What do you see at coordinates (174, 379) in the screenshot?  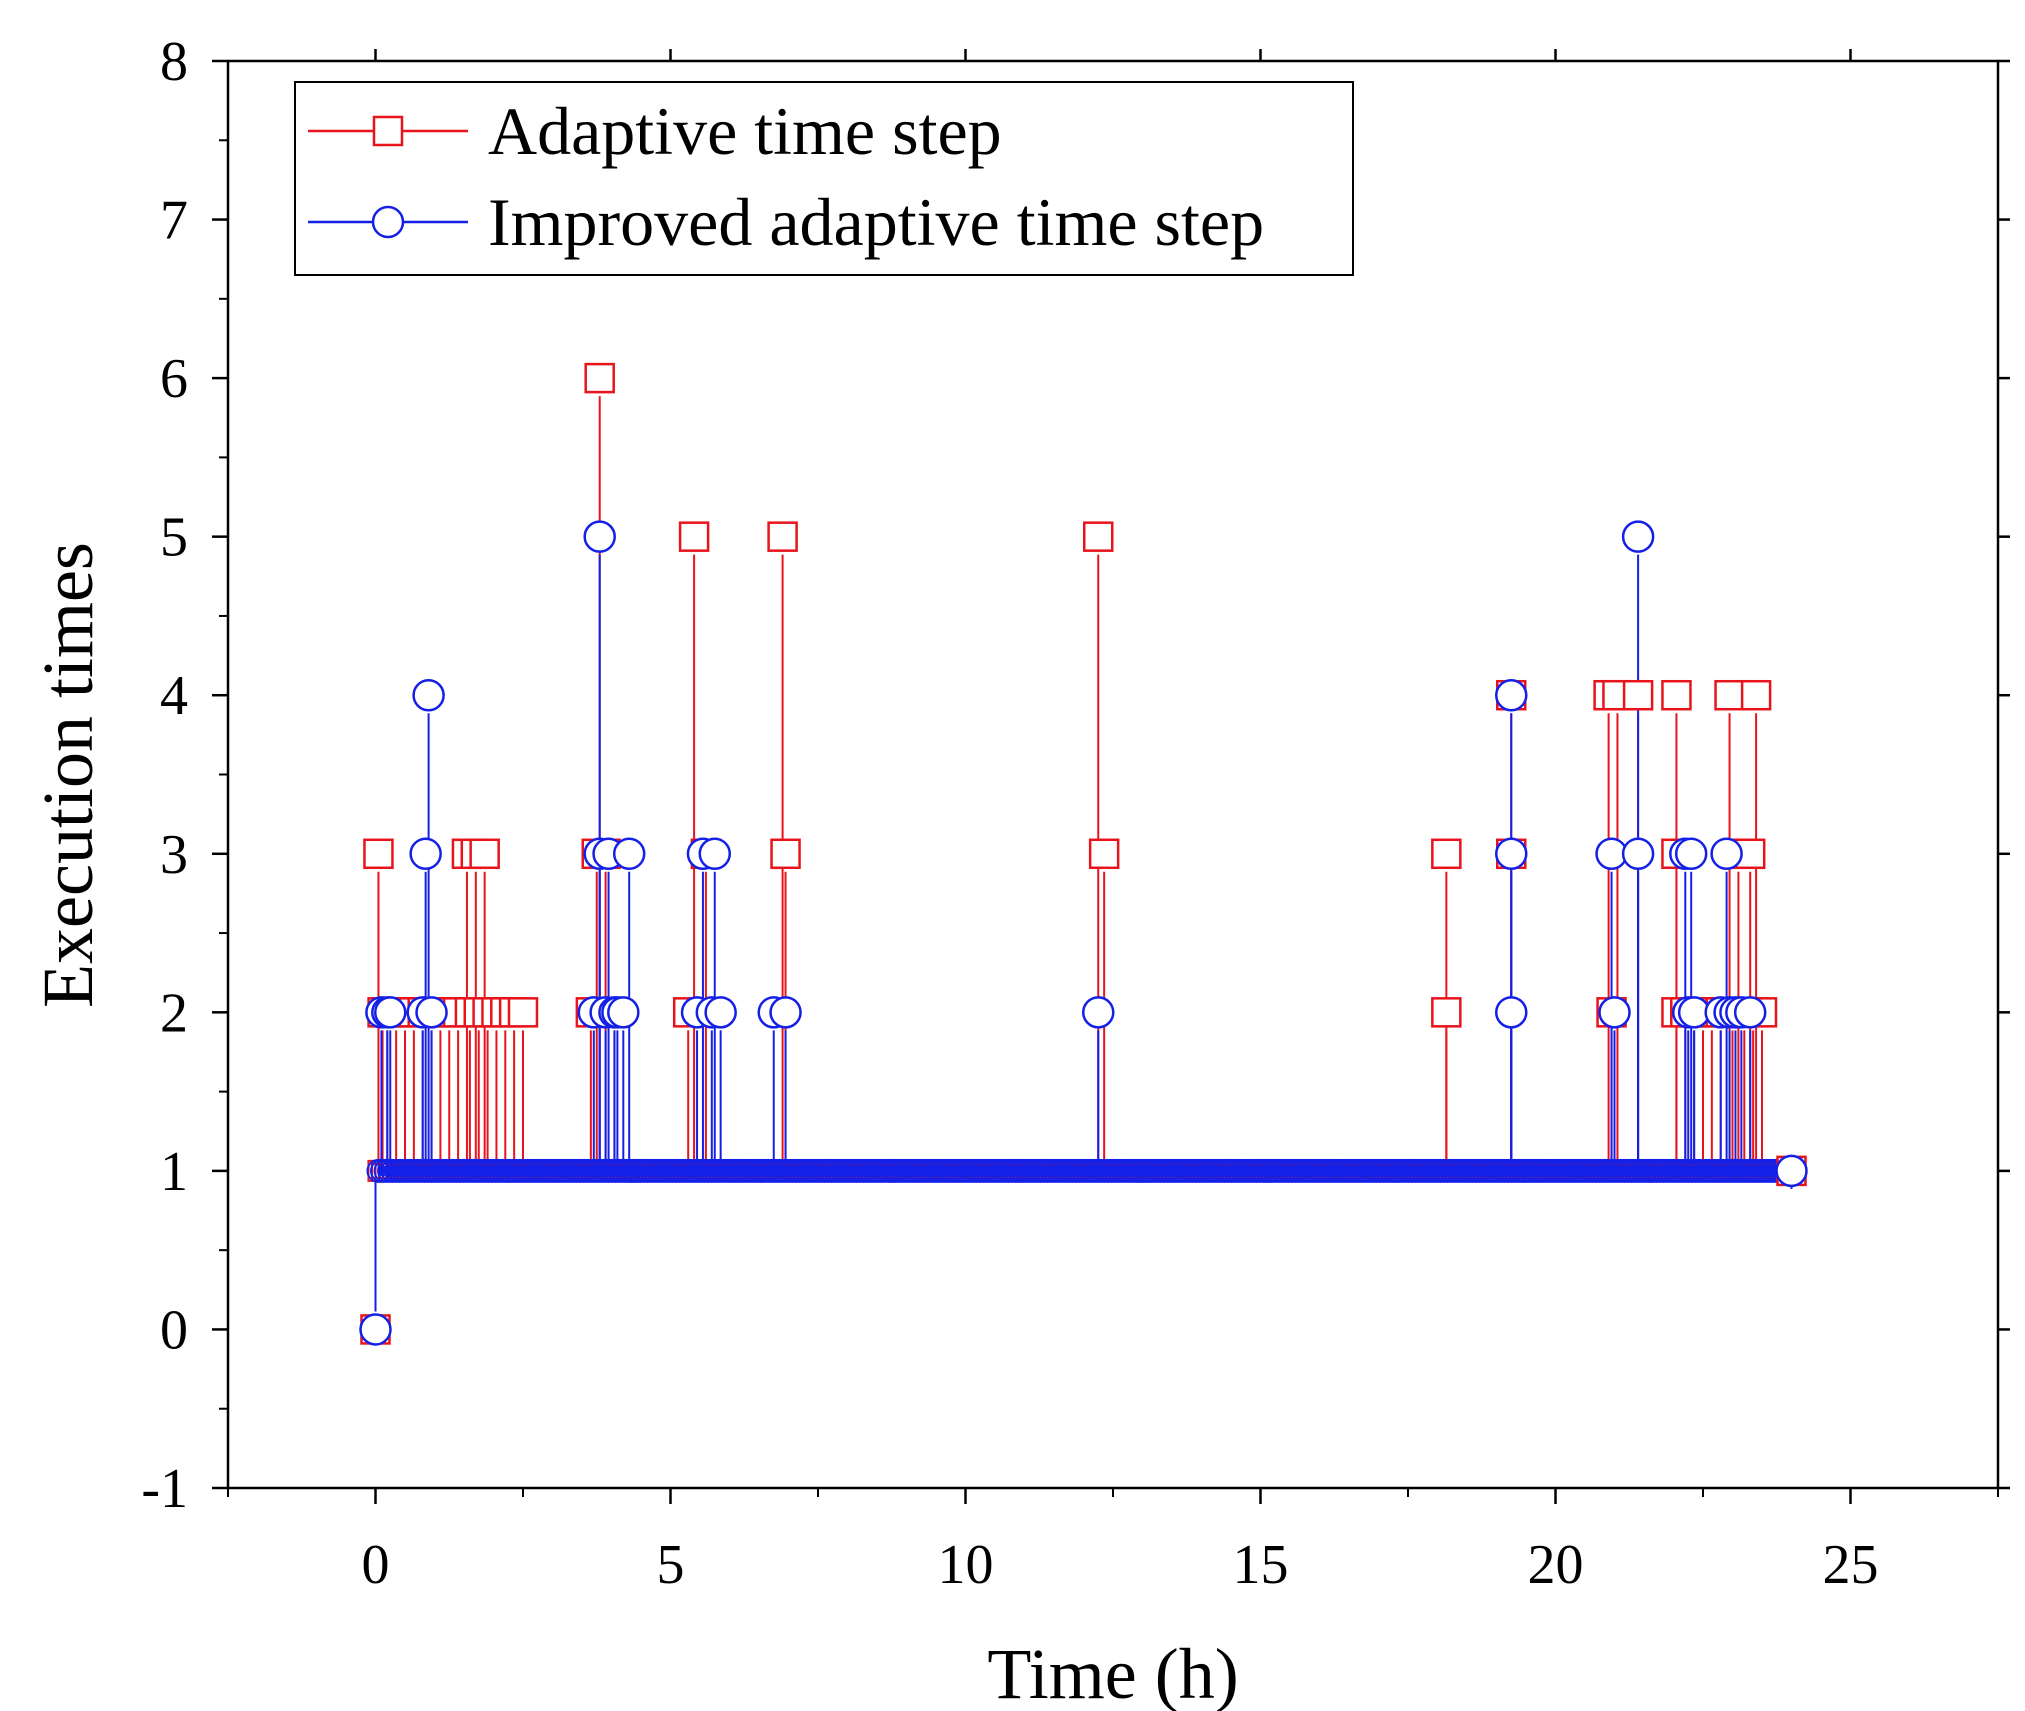 I see `y-tick-label: 6` at bounding box center [174, 379].